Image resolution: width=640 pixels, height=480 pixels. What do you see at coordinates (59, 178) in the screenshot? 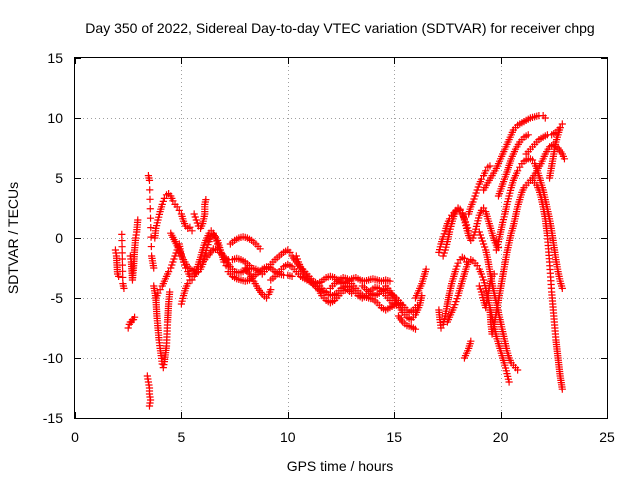
I see `y-tick-label: 5` at bounding box center [59, 178].